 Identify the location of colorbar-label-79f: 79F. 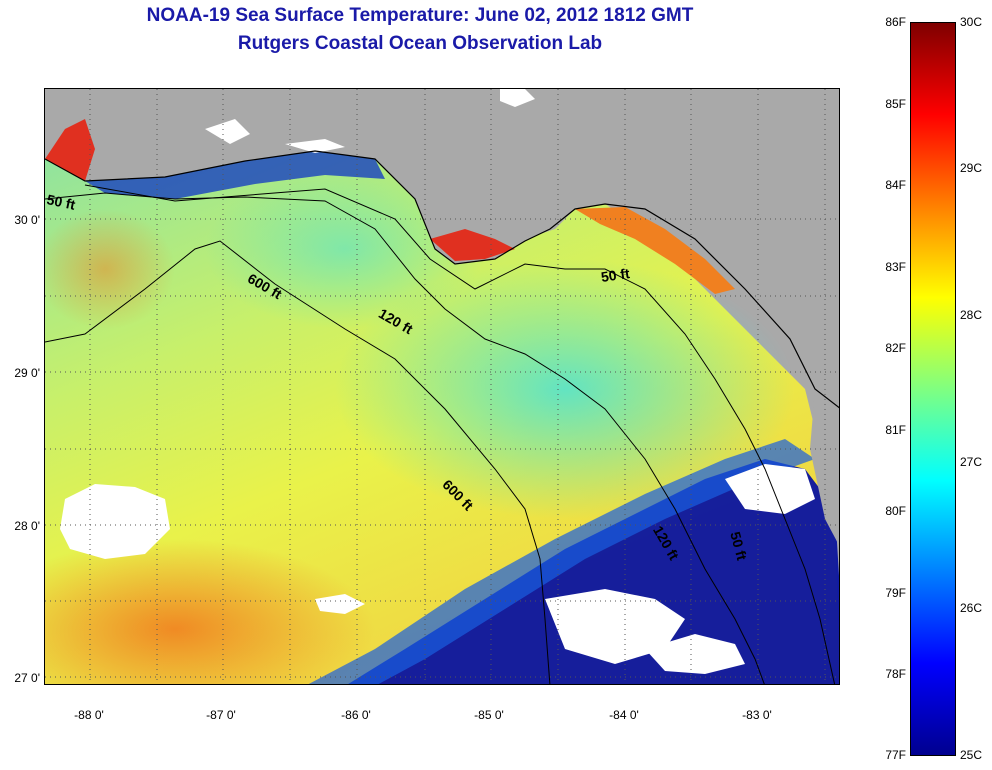
(895, 593).